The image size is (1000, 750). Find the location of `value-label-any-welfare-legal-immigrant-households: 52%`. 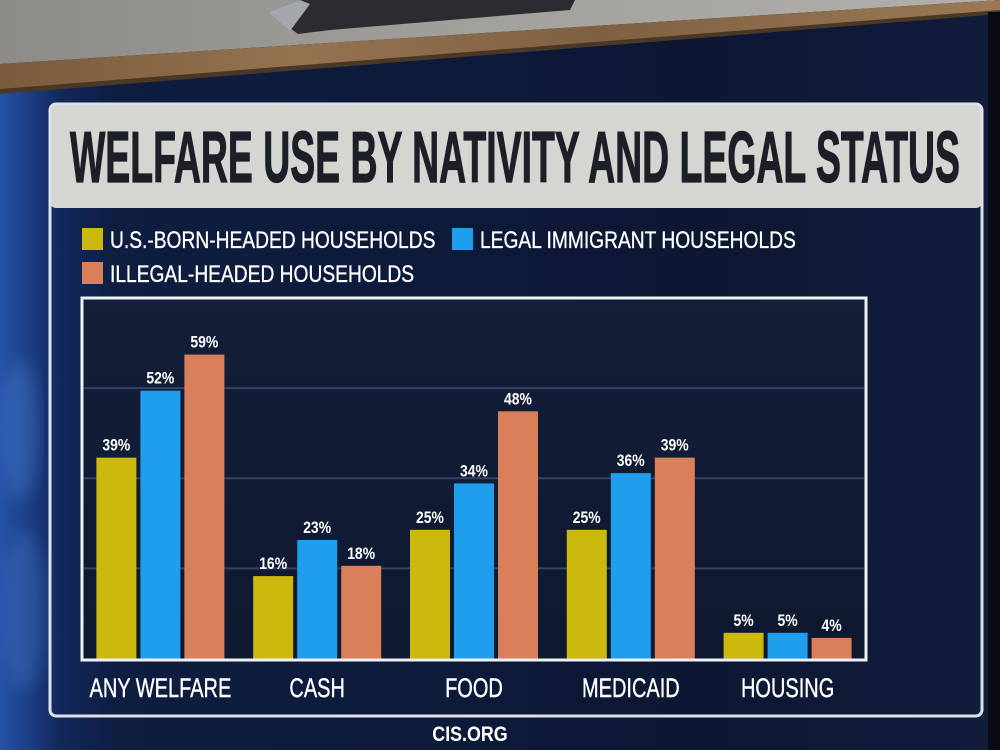

value-label-any-welfare-legal-immigrant-households: 52% is located at coordinates (160, 378).